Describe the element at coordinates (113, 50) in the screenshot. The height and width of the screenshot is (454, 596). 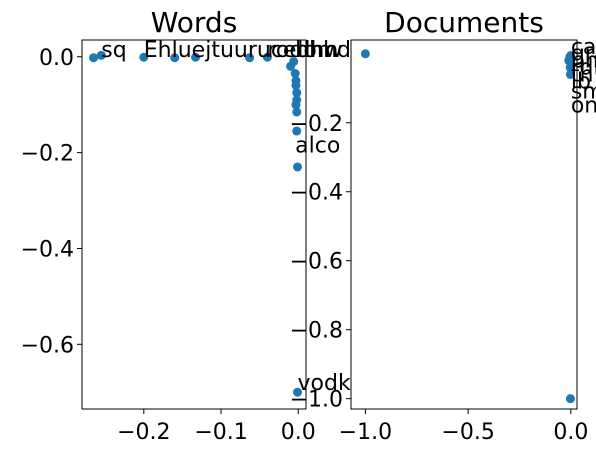
I see `point-annotation: sq` at that location.